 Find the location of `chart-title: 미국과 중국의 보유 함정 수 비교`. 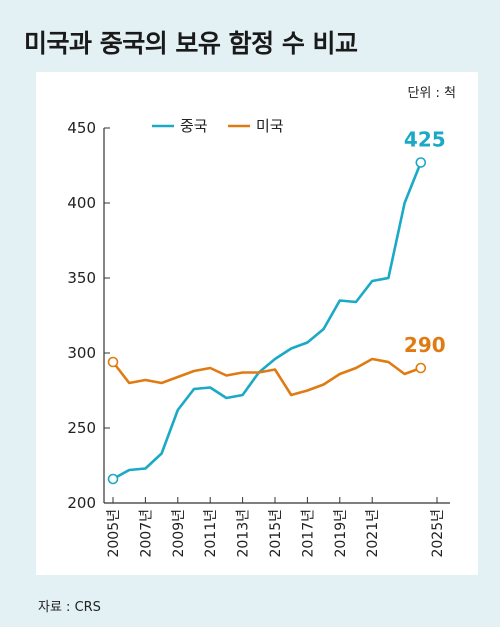

chart-title: 미국과 중국의 보유 함정 수 비교 is located at coordinates (191, 43).